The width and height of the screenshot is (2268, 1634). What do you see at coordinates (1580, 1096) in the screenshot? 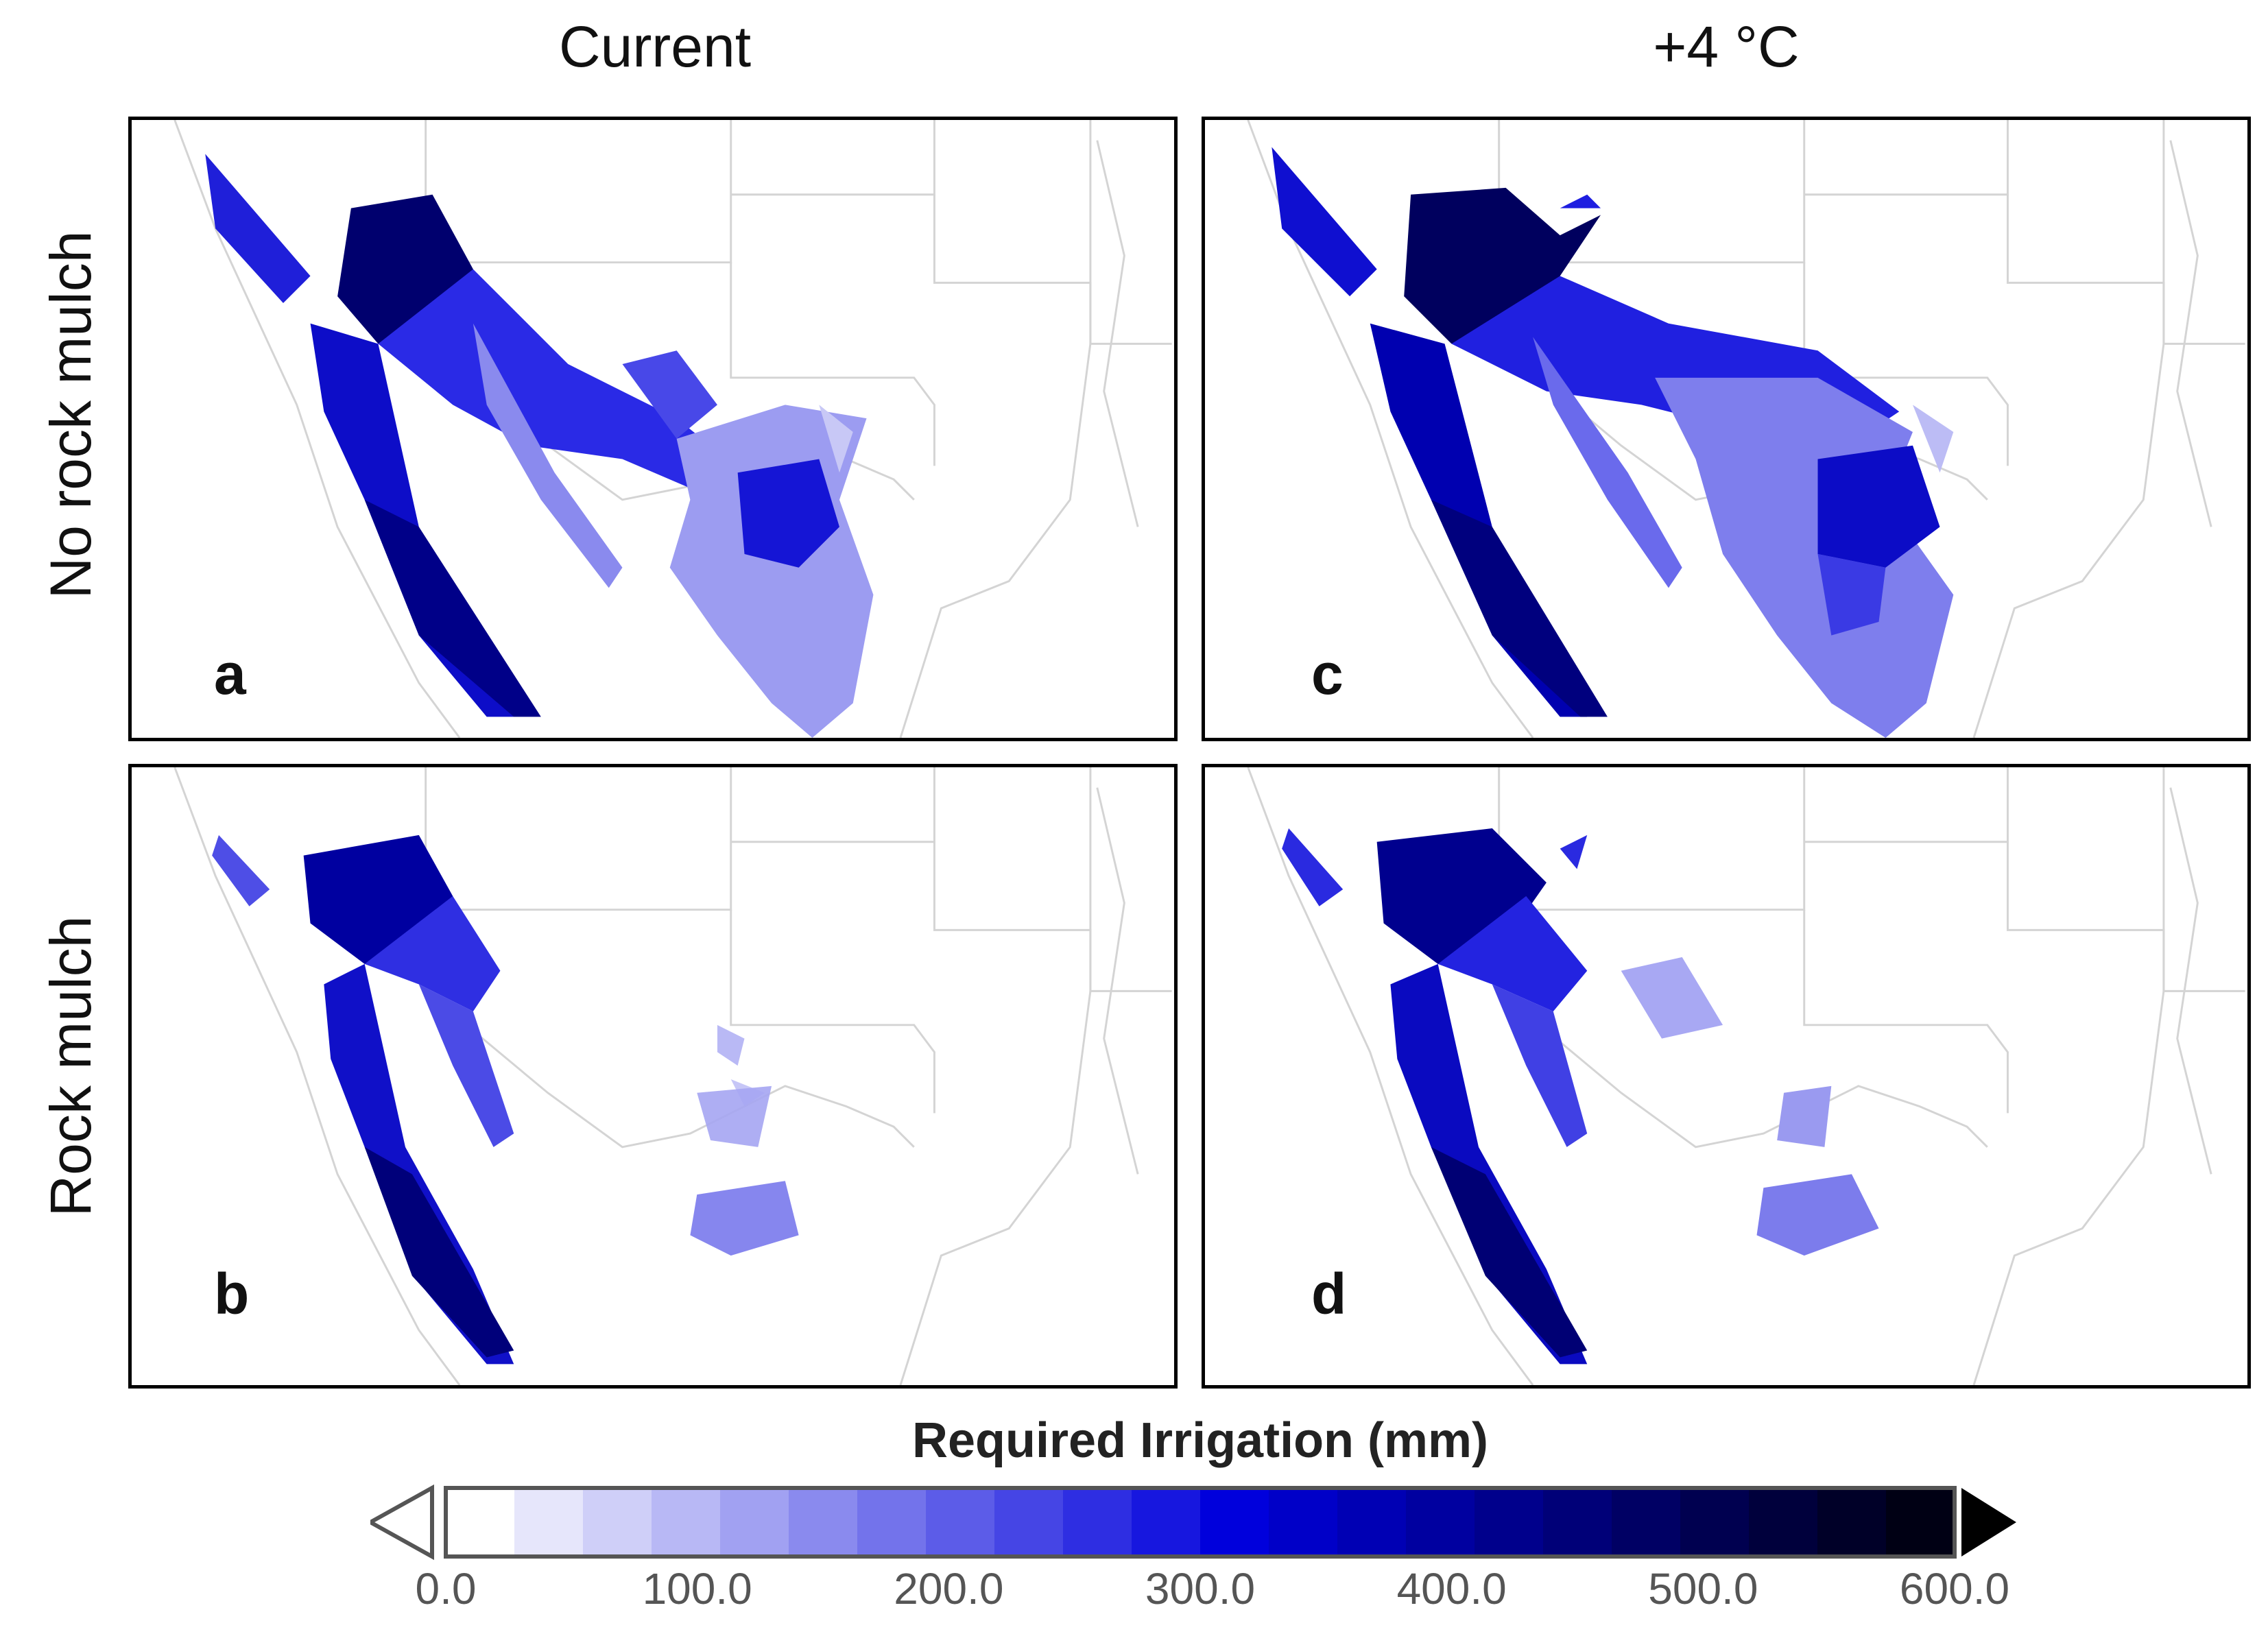
I see `irrigation-d` at bounding box center [1580, 1096].